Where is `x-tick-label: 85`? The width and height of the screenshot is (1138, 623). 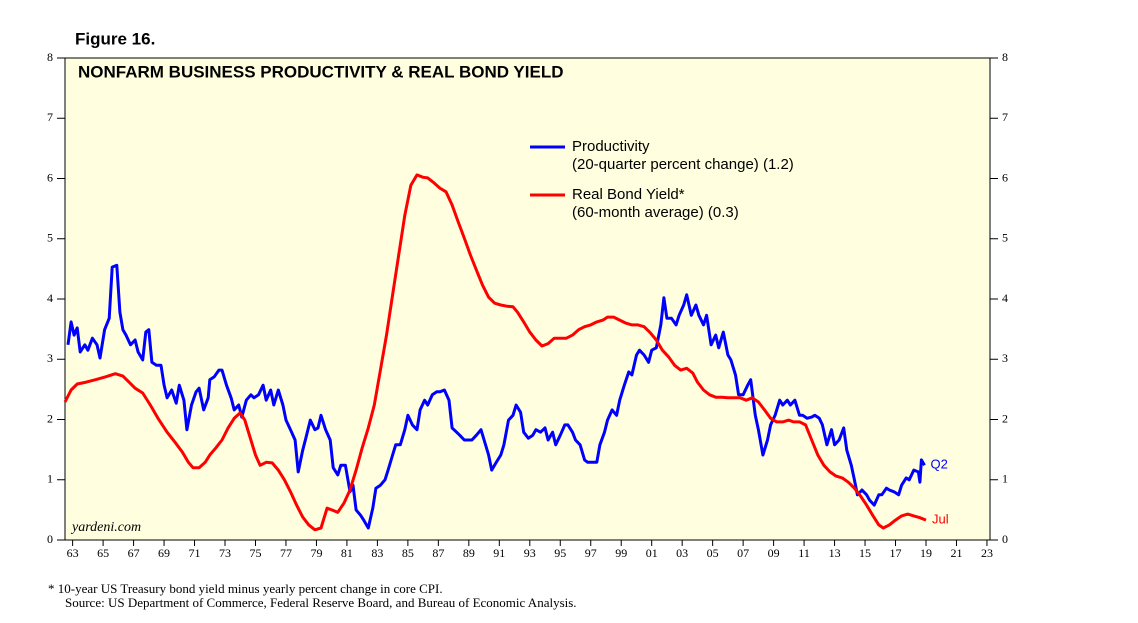
x-tick-label: 85 is located at coordinates (408, 553).